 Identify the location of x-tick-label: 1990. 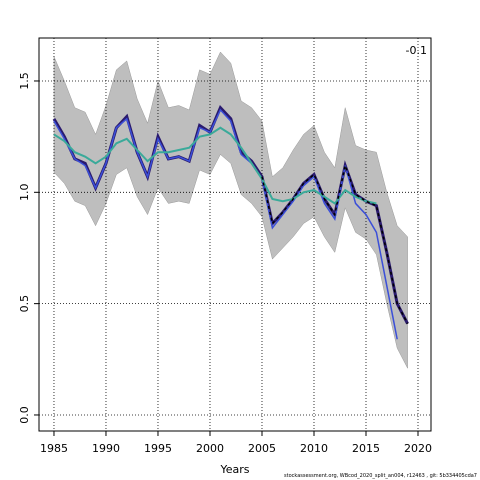
(106, 448).